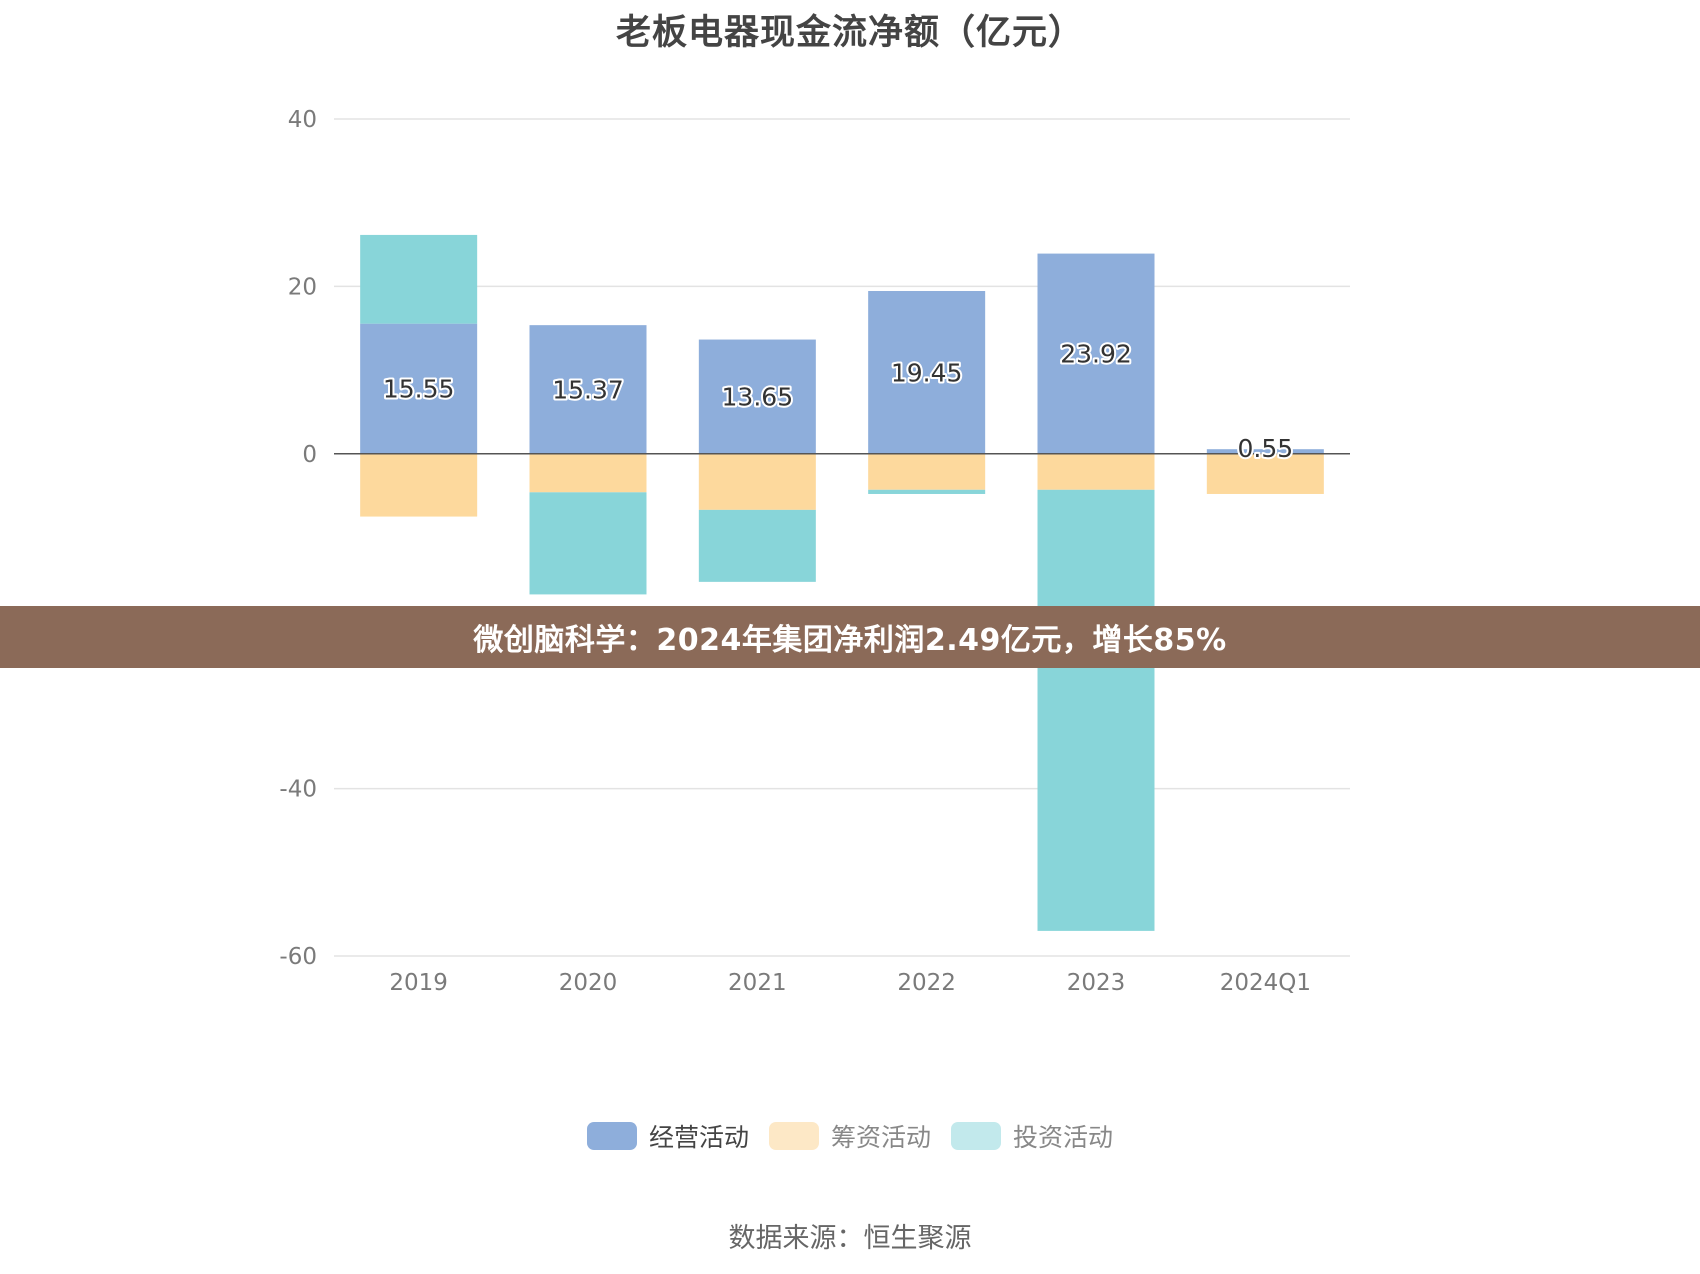 The height and width of the screenshot is (1274, 1700). Describe the element at coordinates (850, 1238) in the screenshot. I see `data-source: 数据来源：恒生聚源` at that location.